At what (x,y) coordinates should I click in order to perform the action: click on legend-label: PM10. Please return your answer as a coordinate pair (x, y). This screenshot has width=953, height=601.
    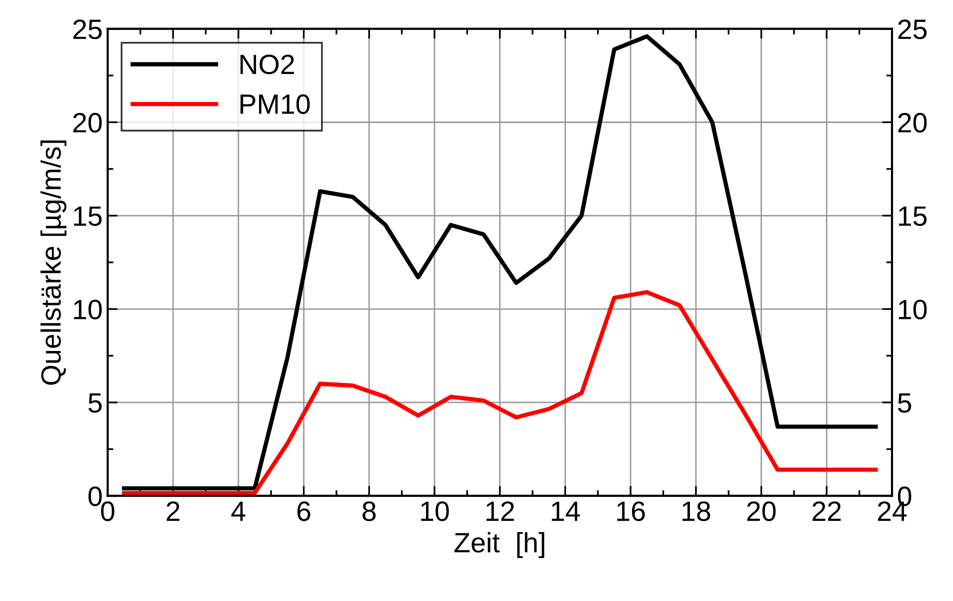
    Looking at the image, I should click on (275, 104).